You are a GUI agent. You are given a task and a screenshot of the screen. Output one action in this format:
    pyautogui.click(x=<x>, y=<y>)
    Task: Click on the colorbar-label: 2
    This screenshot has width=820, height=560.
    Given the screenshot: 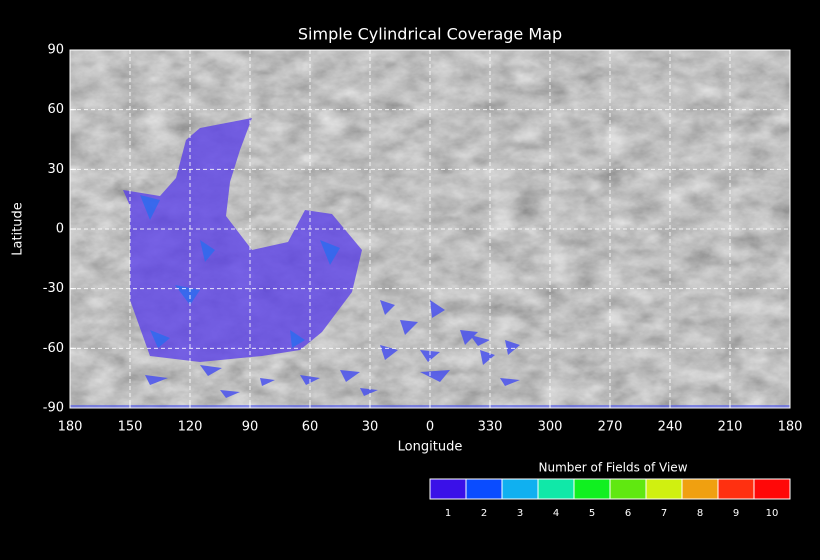 What is the action you would take?
    pyautogui.click(x=484, y=513)
    